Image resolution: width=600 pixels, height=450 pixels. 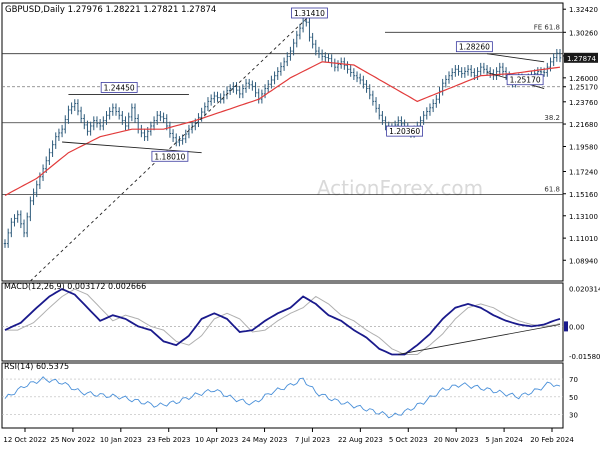 I want to click on rsi-y-label: 30, so click(x=573, y=416).